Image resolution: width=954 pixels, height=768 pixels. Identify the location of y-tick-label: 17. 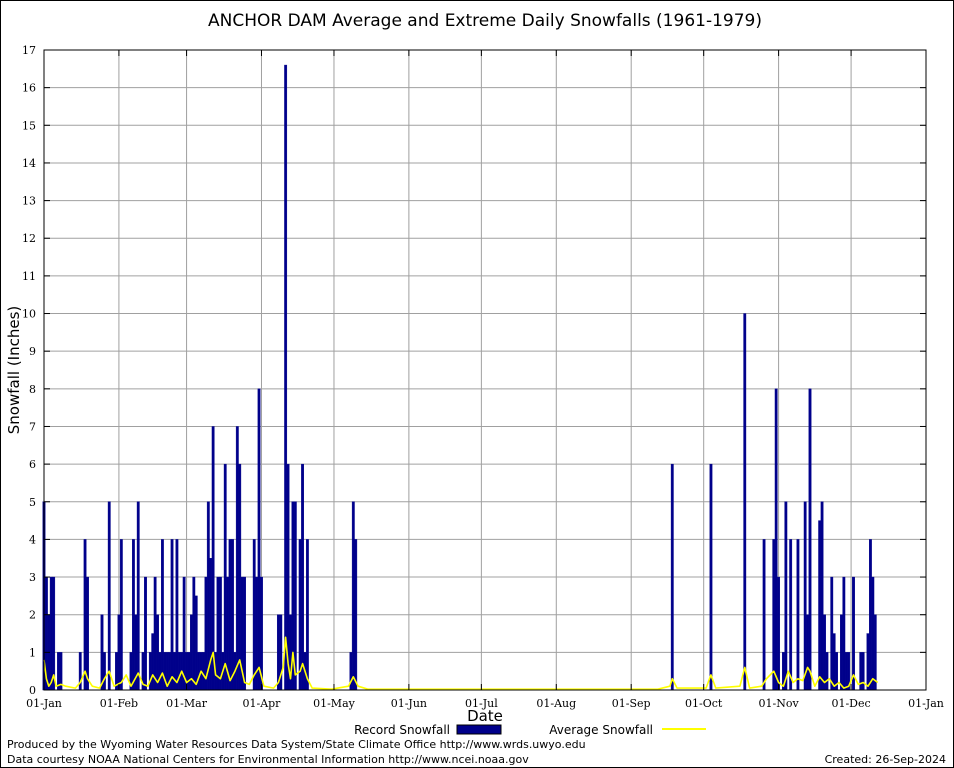
(29, 50).